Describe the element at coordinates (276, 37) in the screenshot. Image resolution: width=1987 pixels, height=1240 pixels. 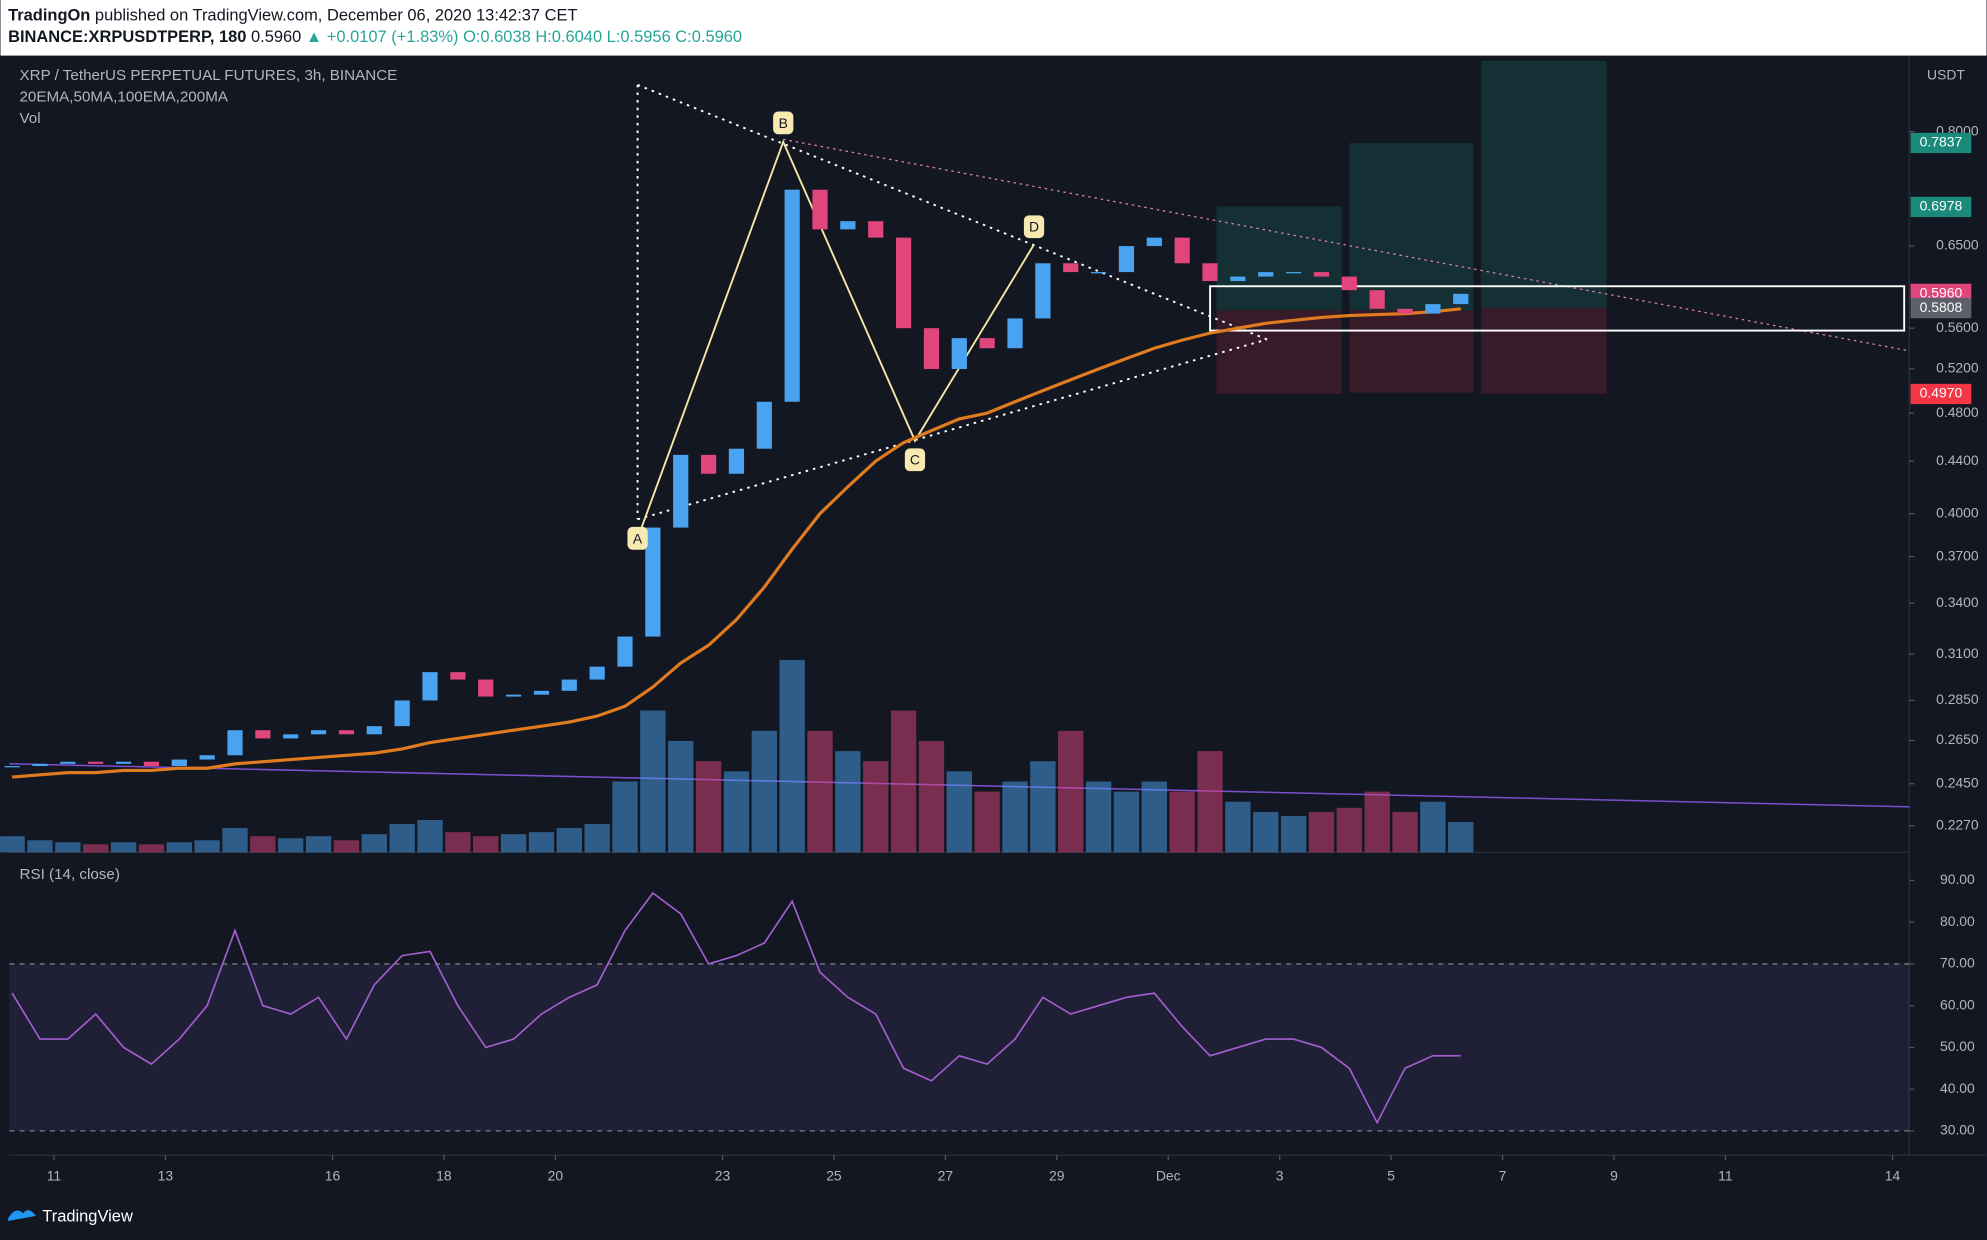
I see `last: 0.5960` at that location.